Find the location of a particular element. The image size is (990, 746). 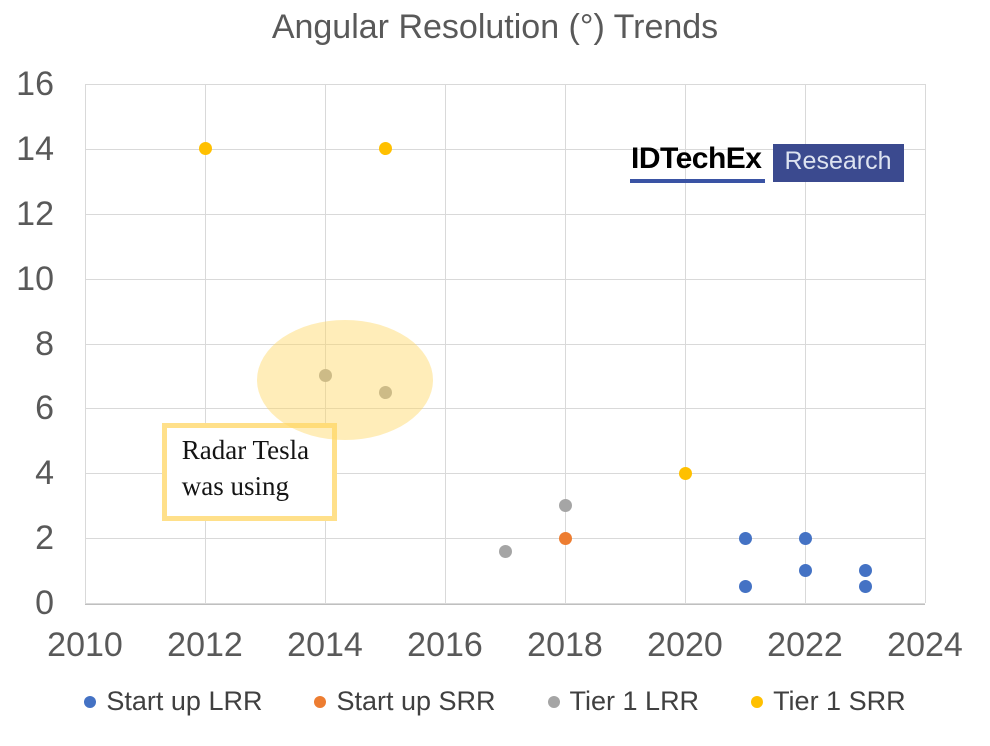

x-tick-label: 2016 is located at coordinates (445, 645).